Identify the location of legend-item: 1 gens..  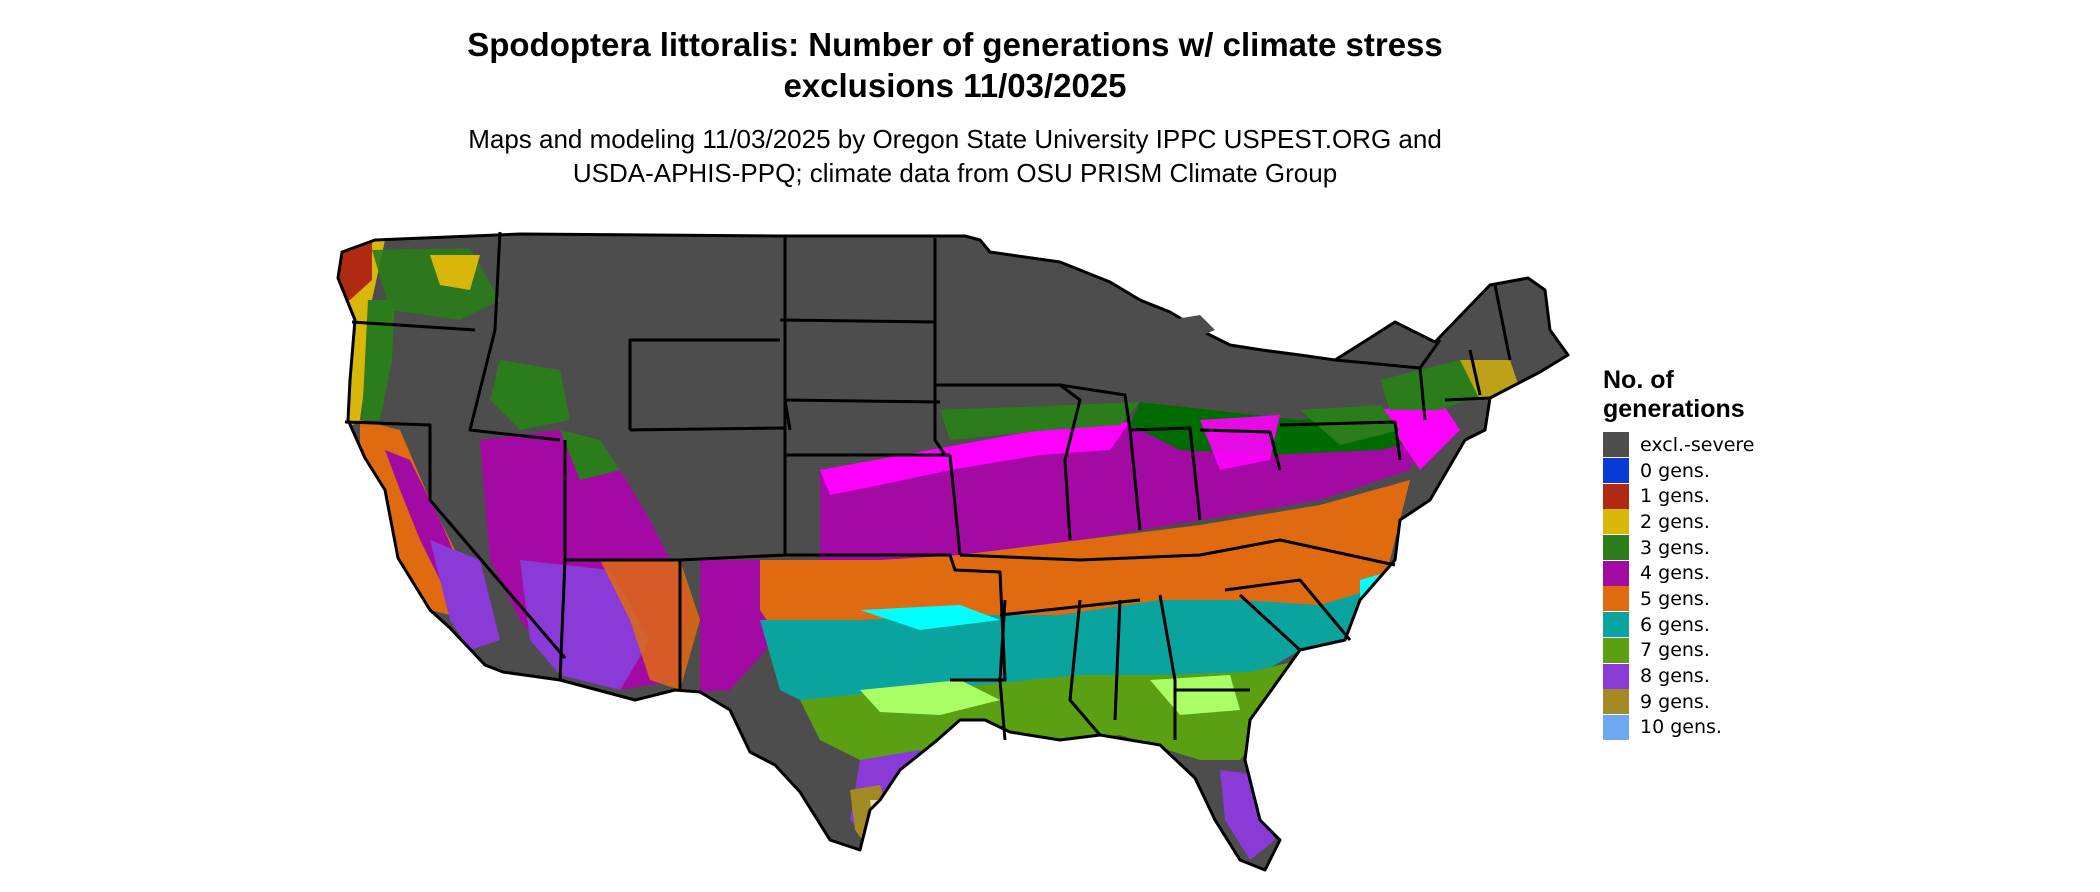
(1679, 496).